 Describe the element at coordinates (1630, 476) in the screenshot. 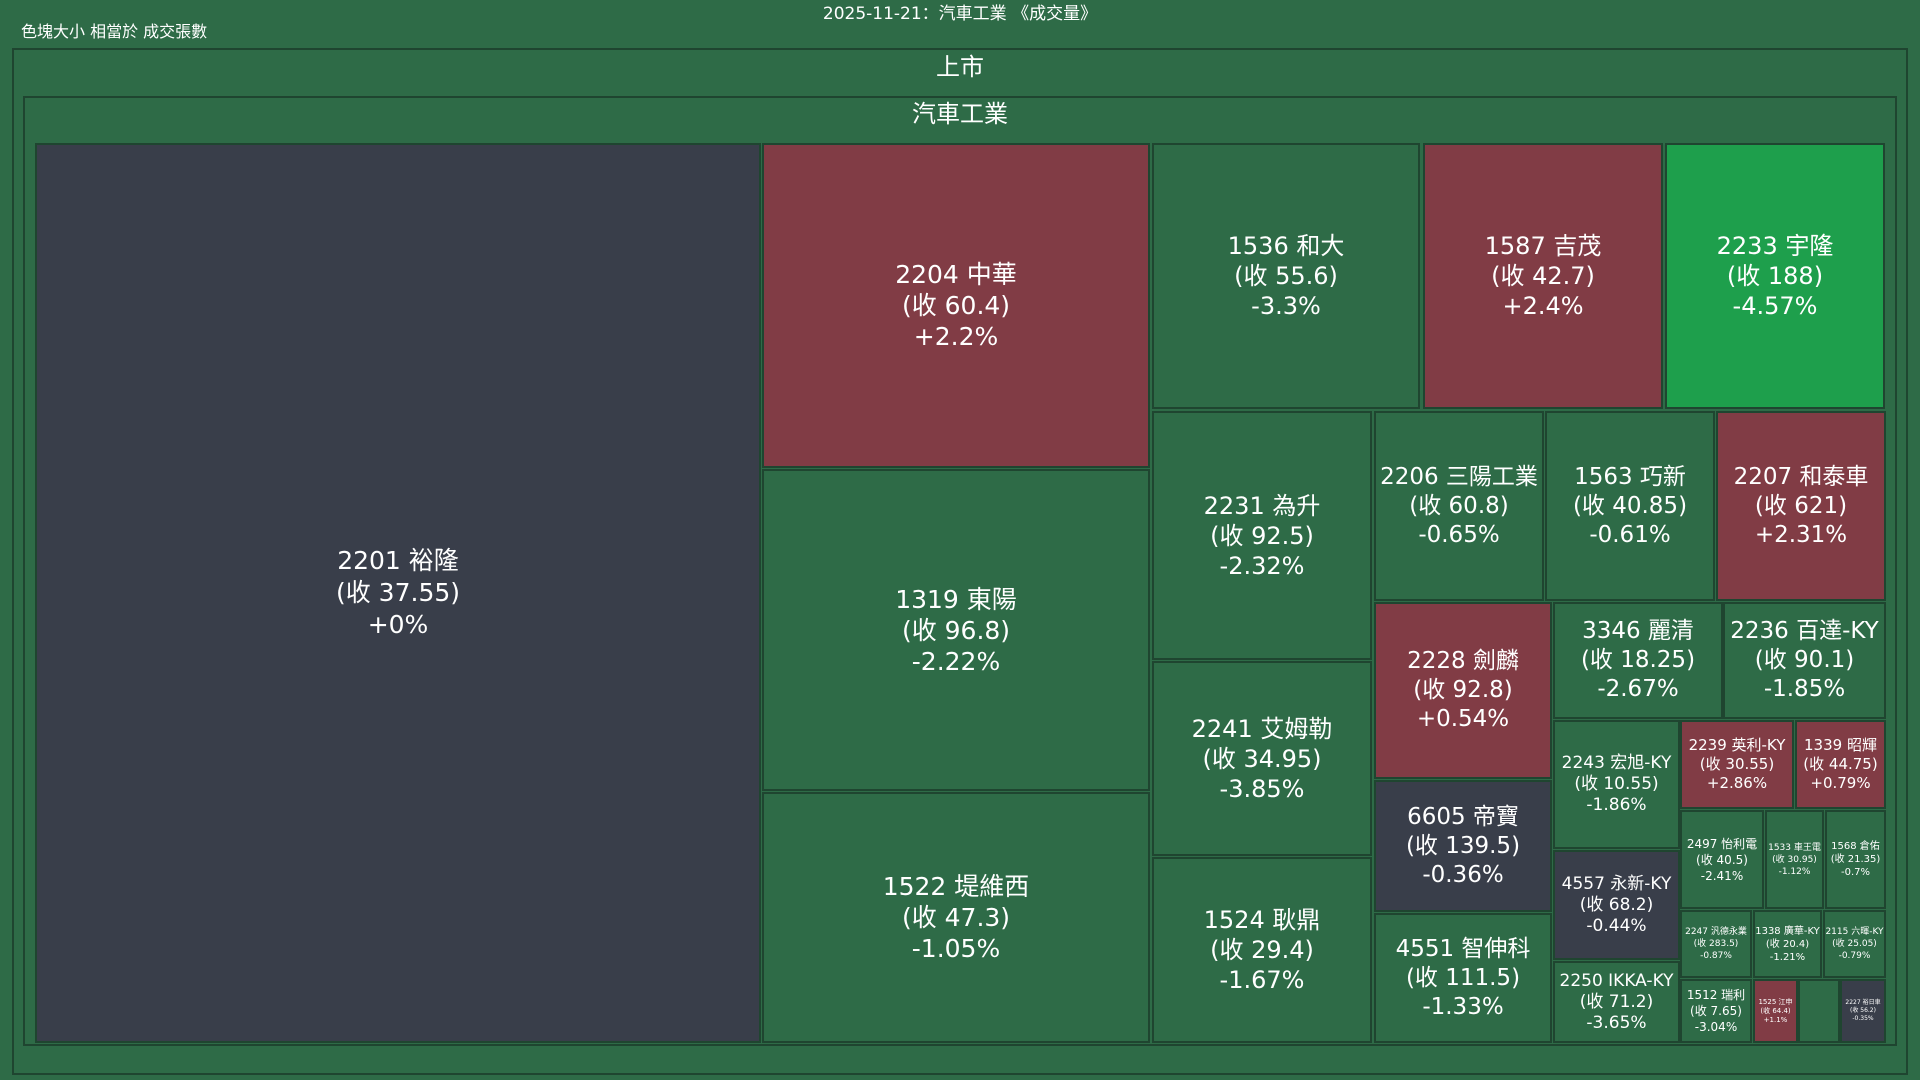

I see `tile-name: 1563 巧新` at that location.